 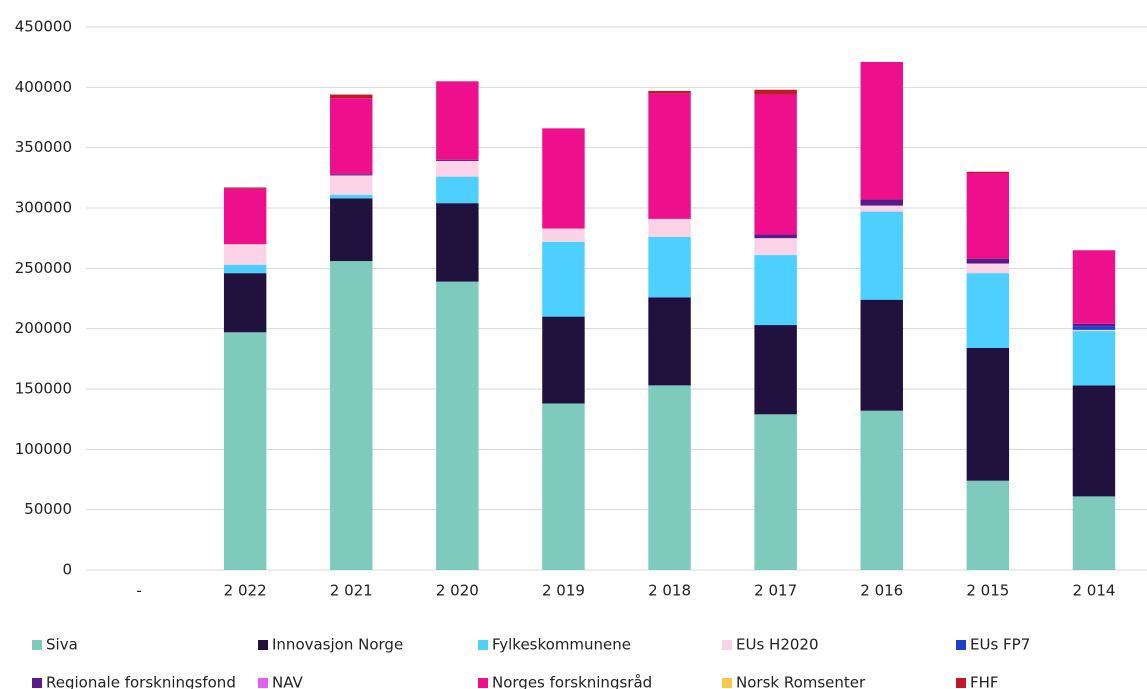 What do you see at coordinates (141, 681) in the screenshot?
I see `legend-label: Regionale forskningsfond` at bounding box center [141, 681].